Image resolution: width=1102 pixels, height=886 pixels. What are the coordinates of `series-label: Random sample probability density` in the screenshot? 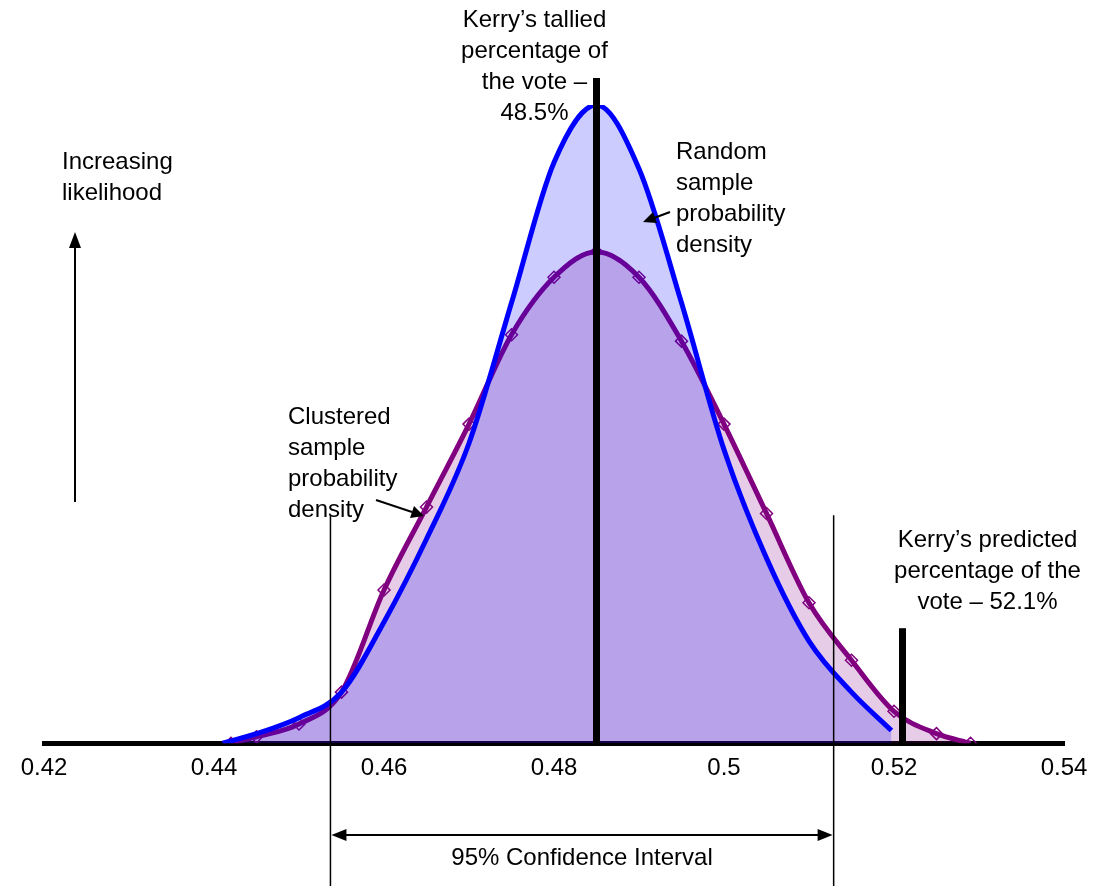 It's located at (731, 196).